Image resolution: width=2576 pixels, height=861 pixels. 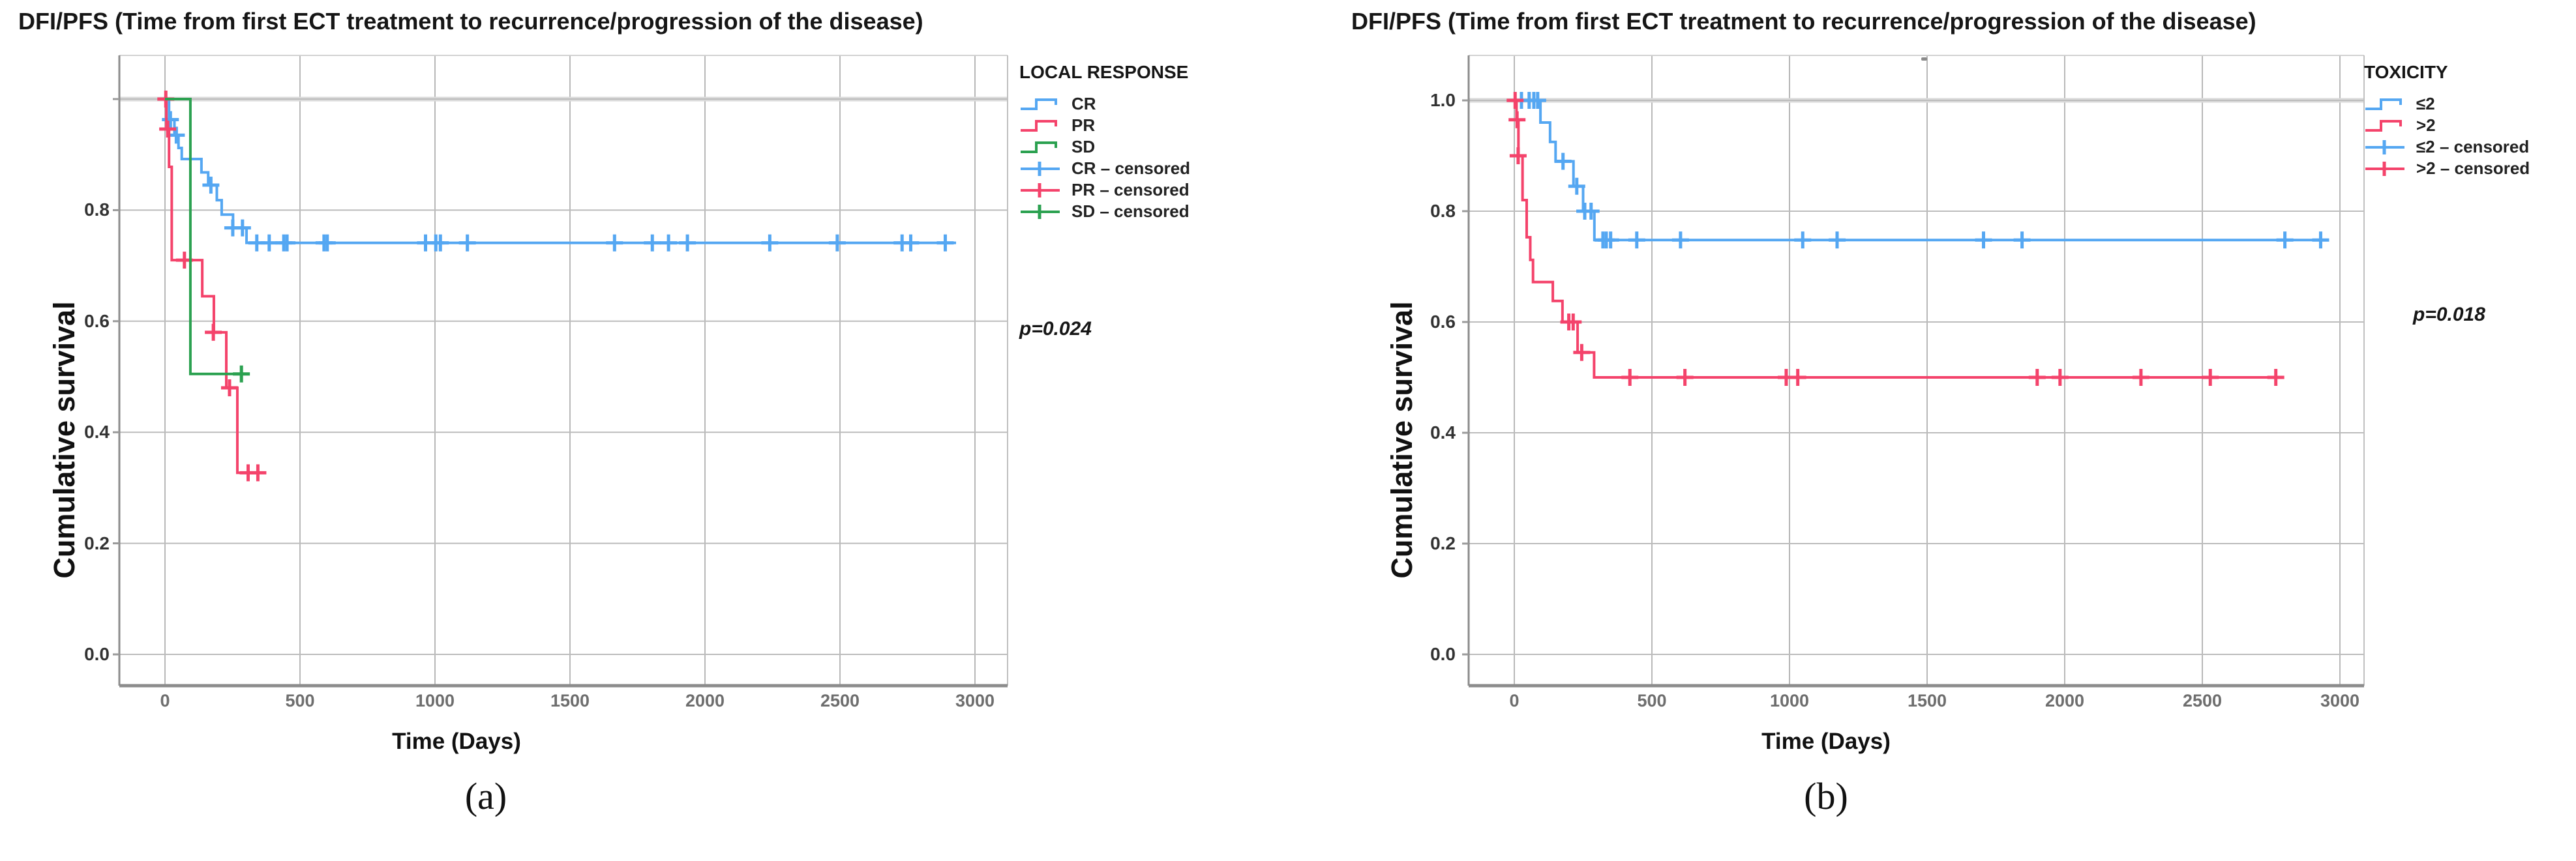 I want to click on panel-b-curve->2, so click(x=1895, y=239).